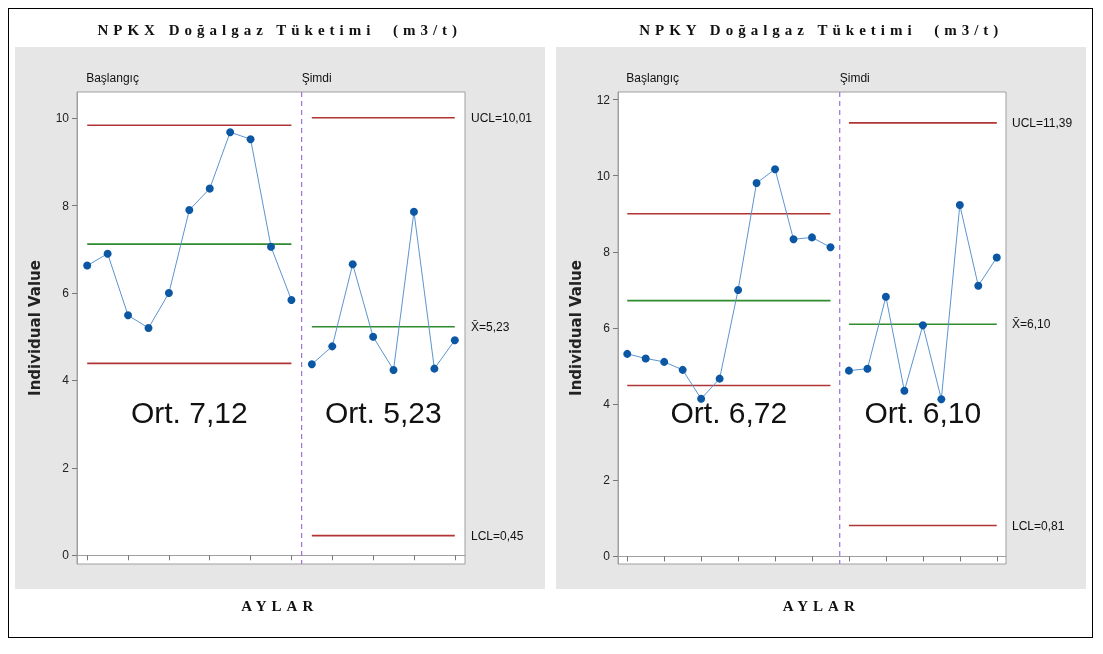 This screenshot has height=654, width=1103. I want to click on text: LCL=0,81, so click(1038, 525).